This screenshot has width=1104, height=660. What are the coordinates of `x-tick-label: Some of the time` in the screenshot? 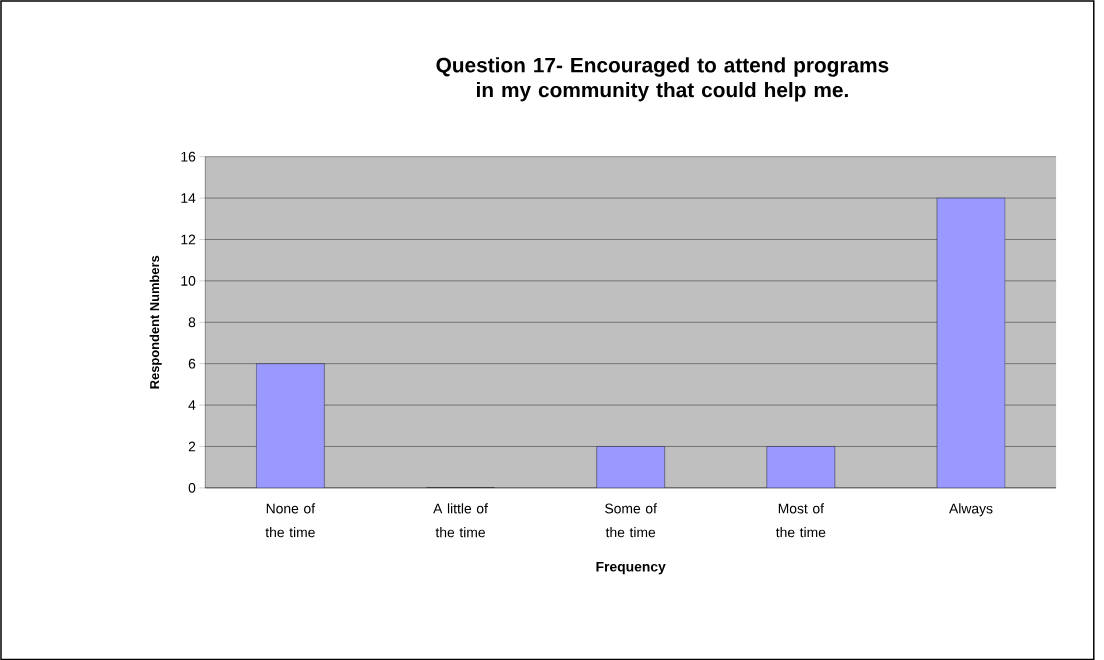 It's located at (631, 520).